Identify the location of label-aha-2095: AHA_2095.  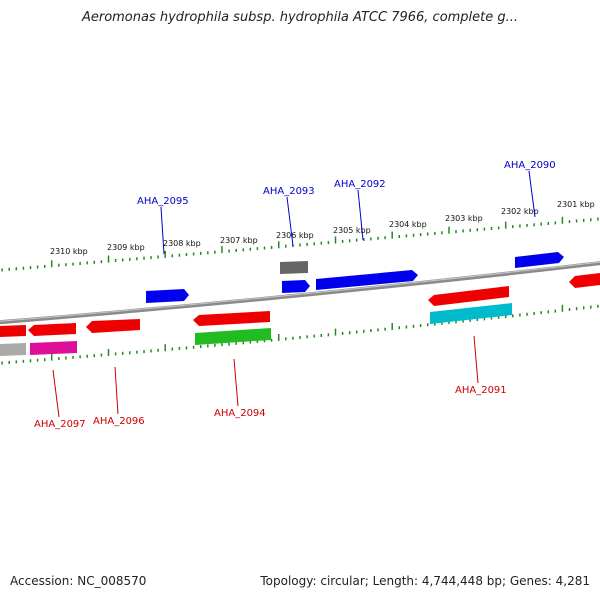
(163, 201).